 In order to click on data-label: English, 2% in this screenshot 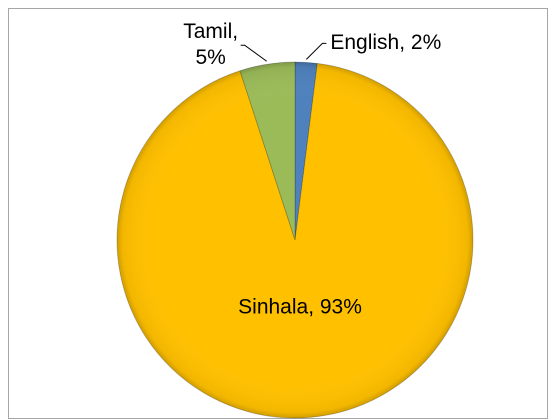, I will do `click(385, 42)`.